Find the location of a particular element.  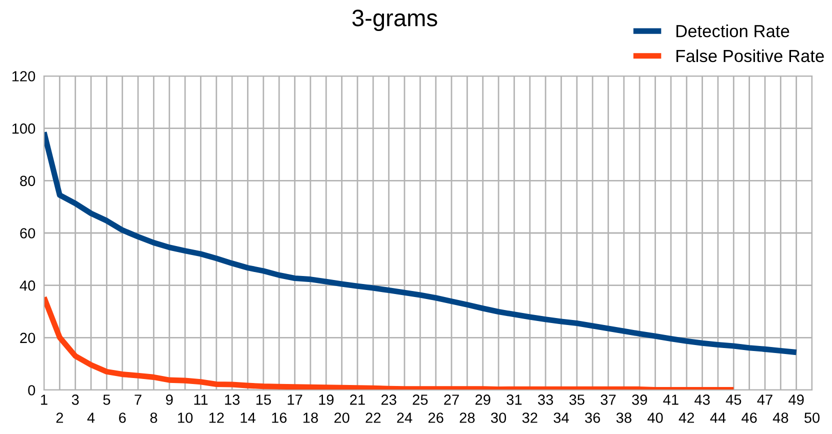

x-tick-label: 44 is located at coordinates (718, 417).